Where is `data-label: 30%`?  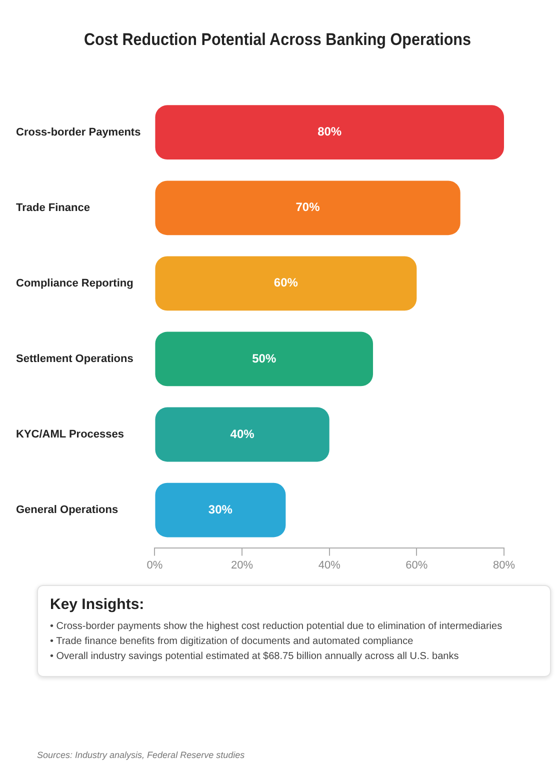
data-label: 30% is located at coordinates (220, 509).